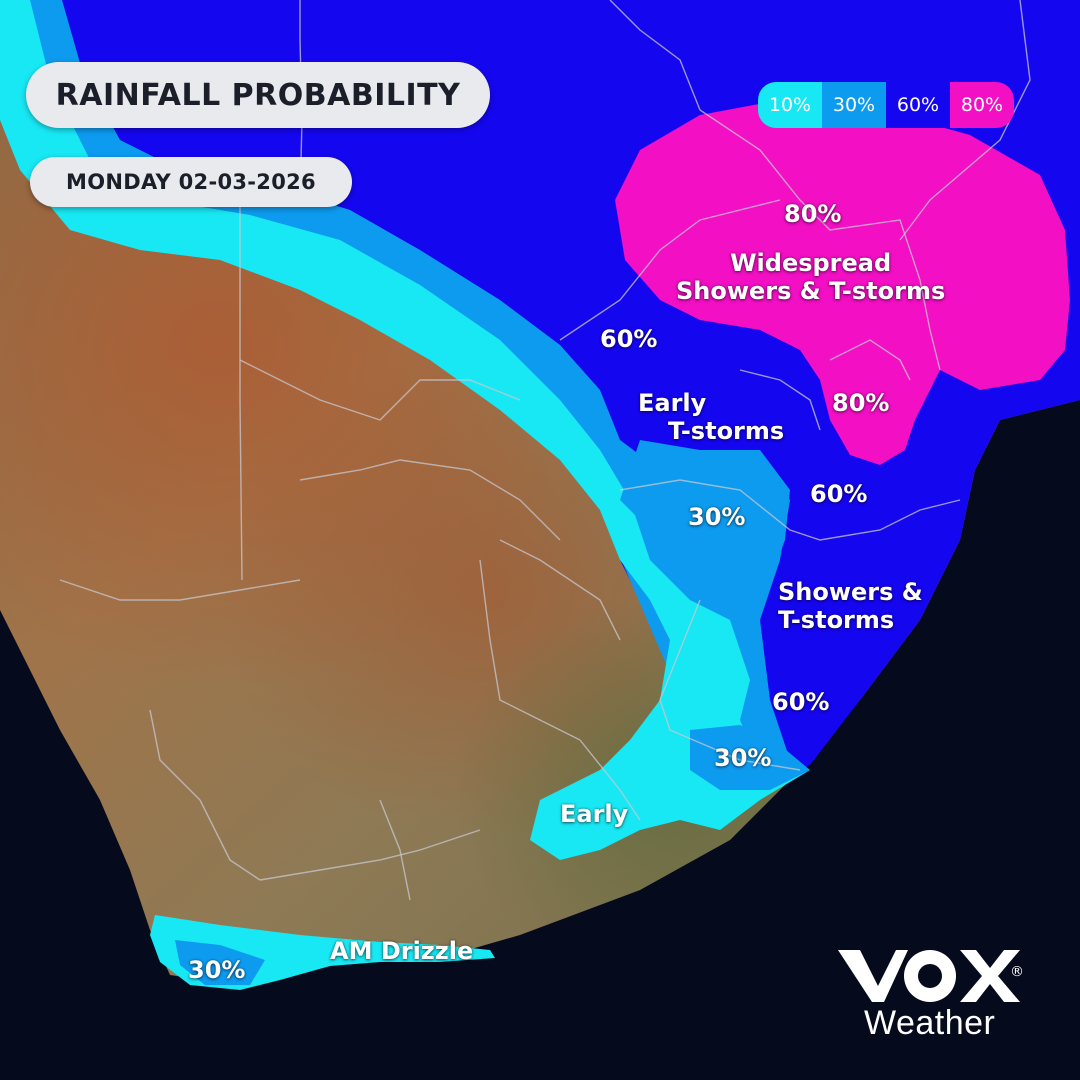  I want to click on legend-item-80: 80%, so click(982, 105).